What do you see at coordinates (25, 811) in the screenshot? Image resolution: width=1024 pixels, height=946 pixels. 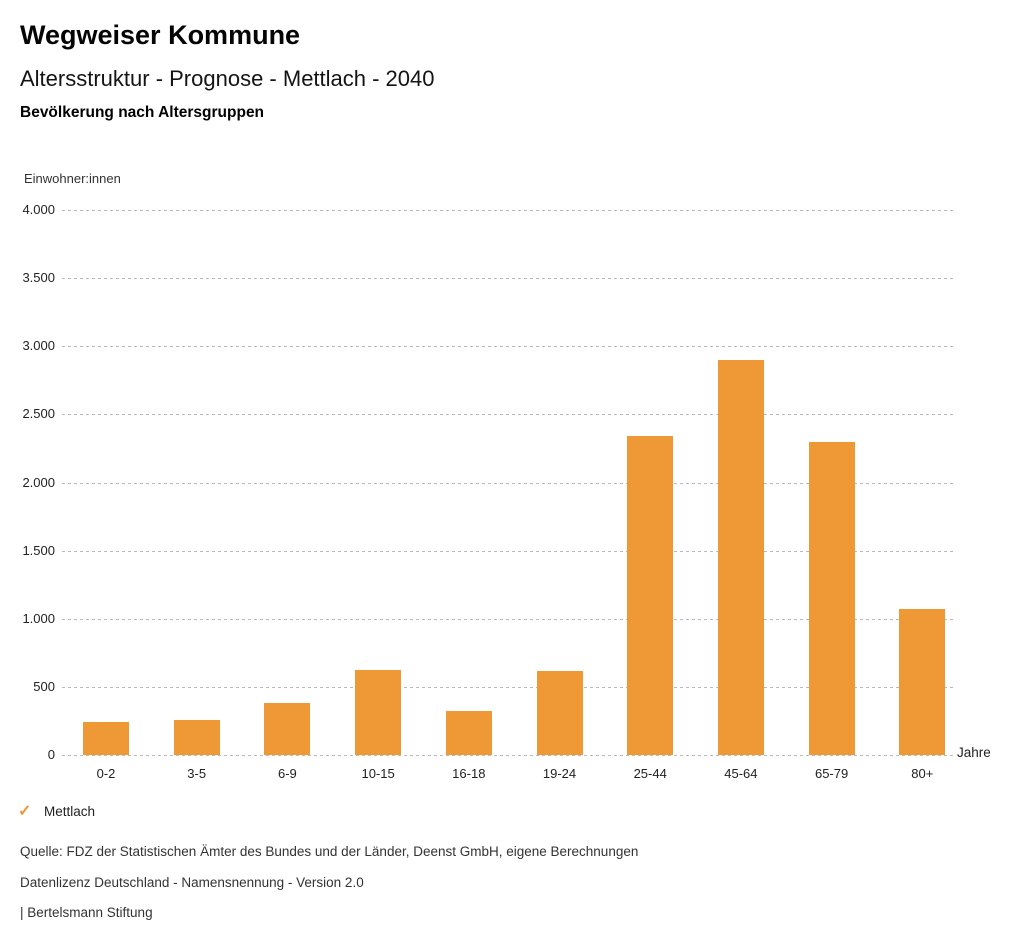 I see `checkmark-icon: ✓` at bounding box center [25, 811].